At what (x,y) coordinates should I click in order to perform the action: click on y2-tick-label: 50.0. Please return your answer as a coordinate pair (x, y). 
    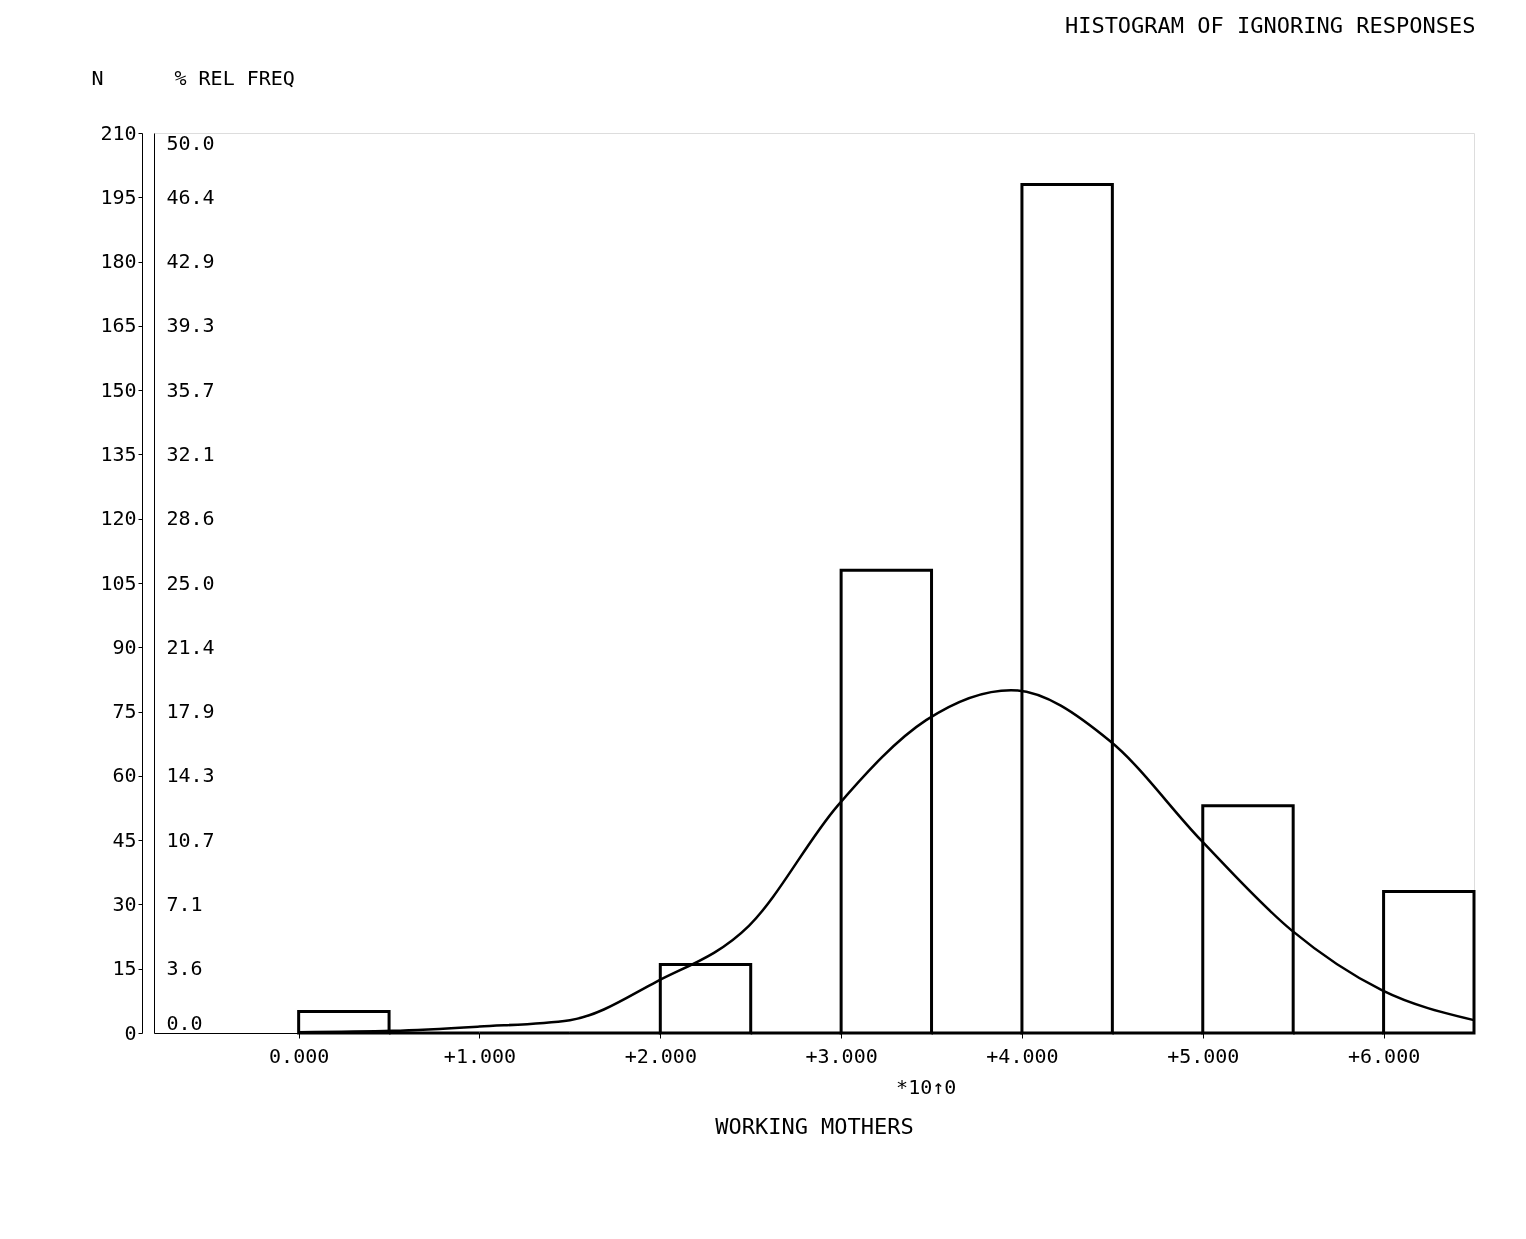
    Looking at the image, I should click on (190, 142).